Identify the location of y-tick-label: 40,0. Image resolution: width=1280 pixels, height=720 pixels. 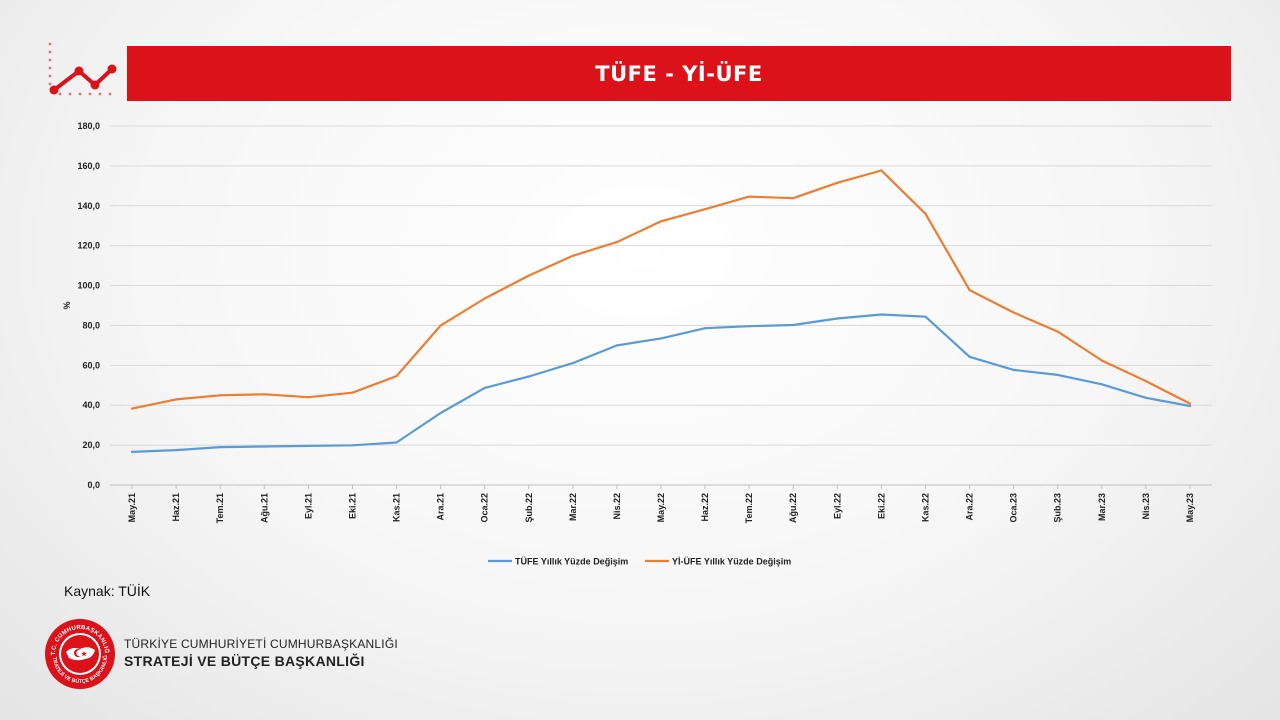
(91, 405).